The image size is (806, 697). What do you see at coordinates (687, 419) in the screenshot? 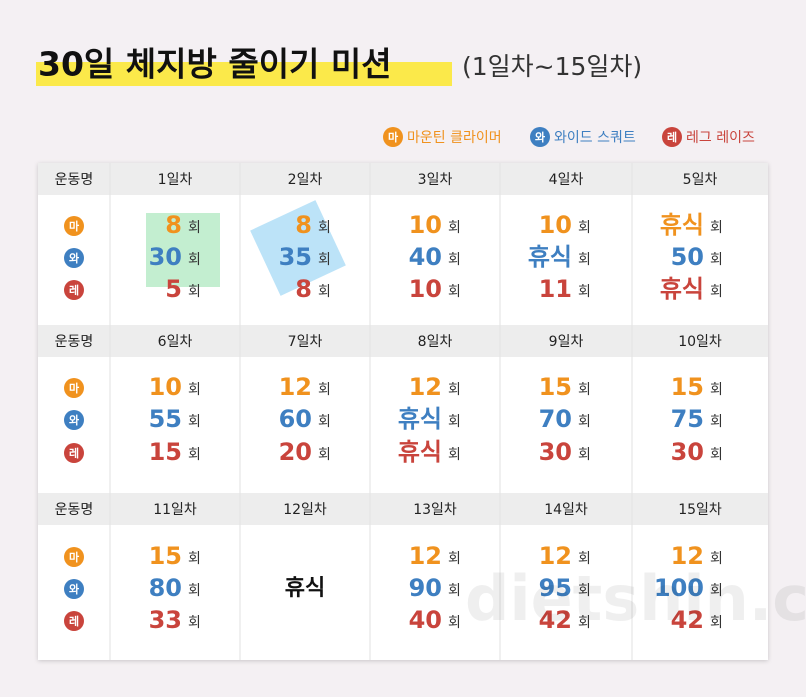
I see `count: 75` at bounding box center [687, 419].